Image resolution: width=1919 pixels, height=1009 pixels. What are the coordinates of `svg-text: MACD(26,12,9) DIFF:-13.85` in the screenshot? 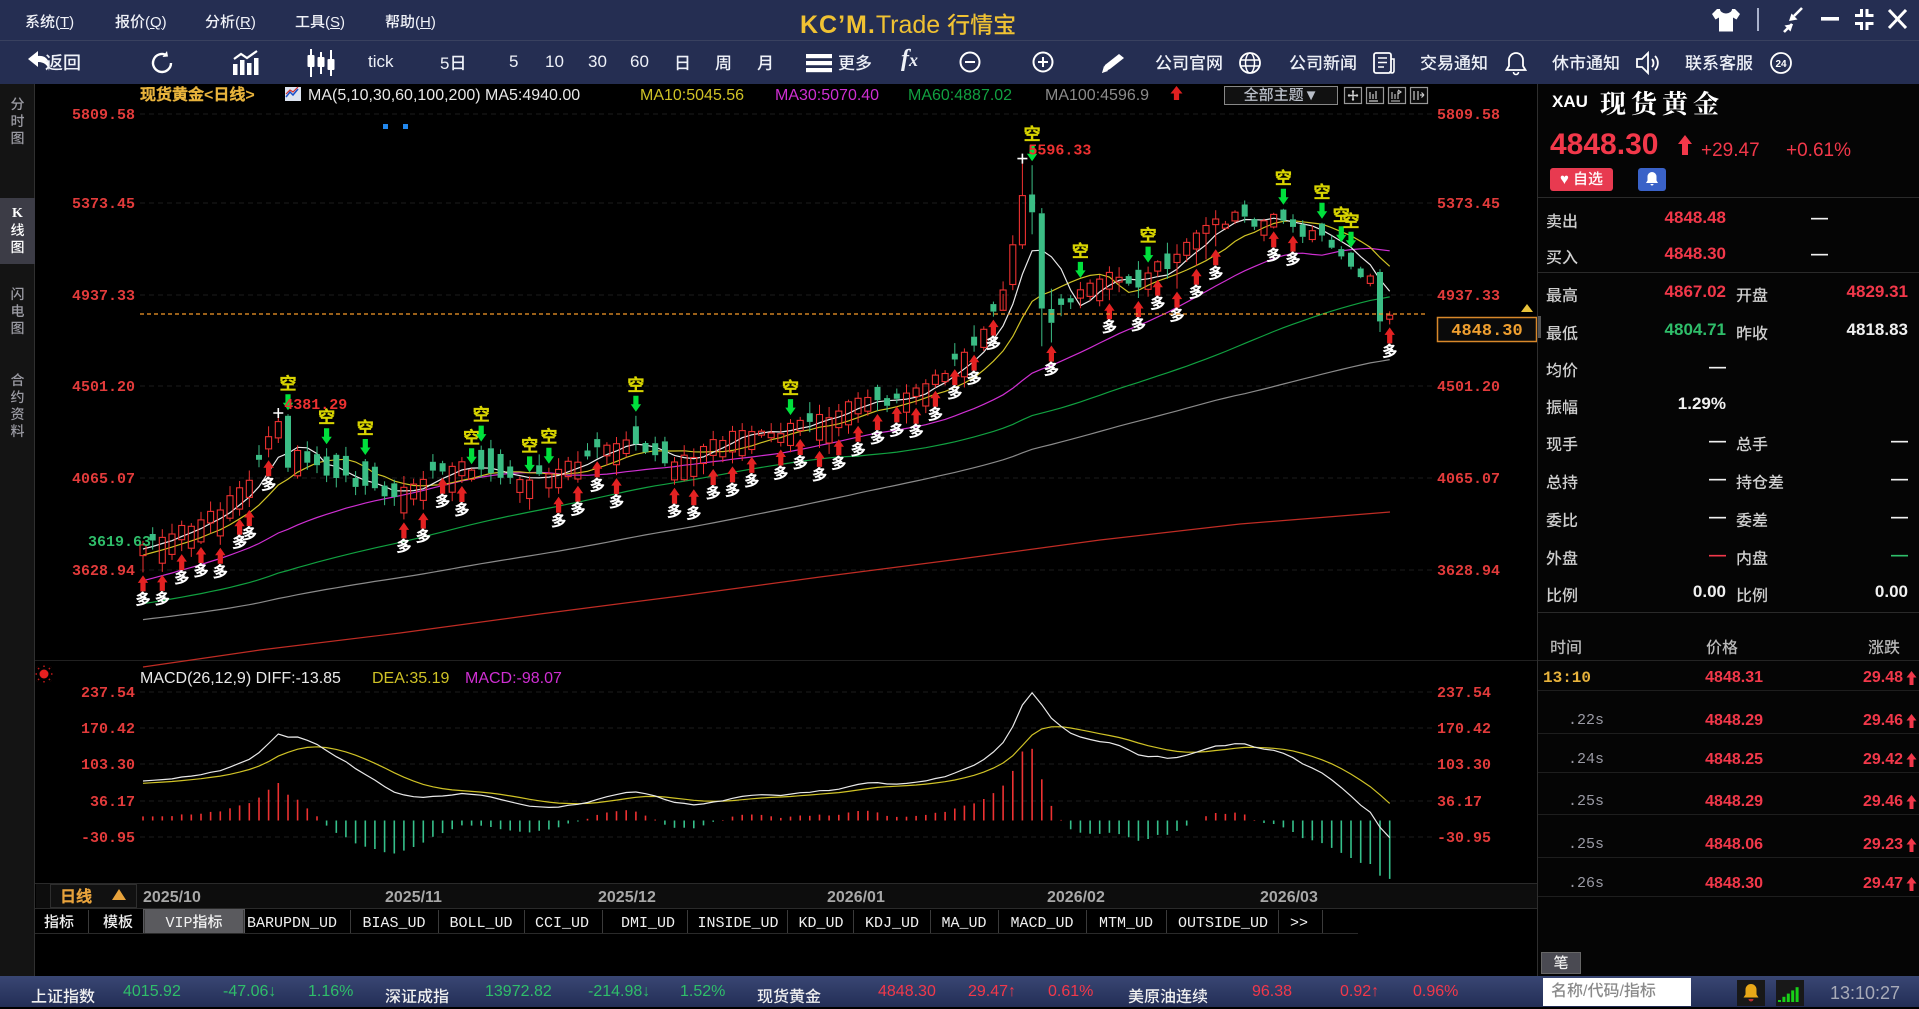 It's located at (240, 678).